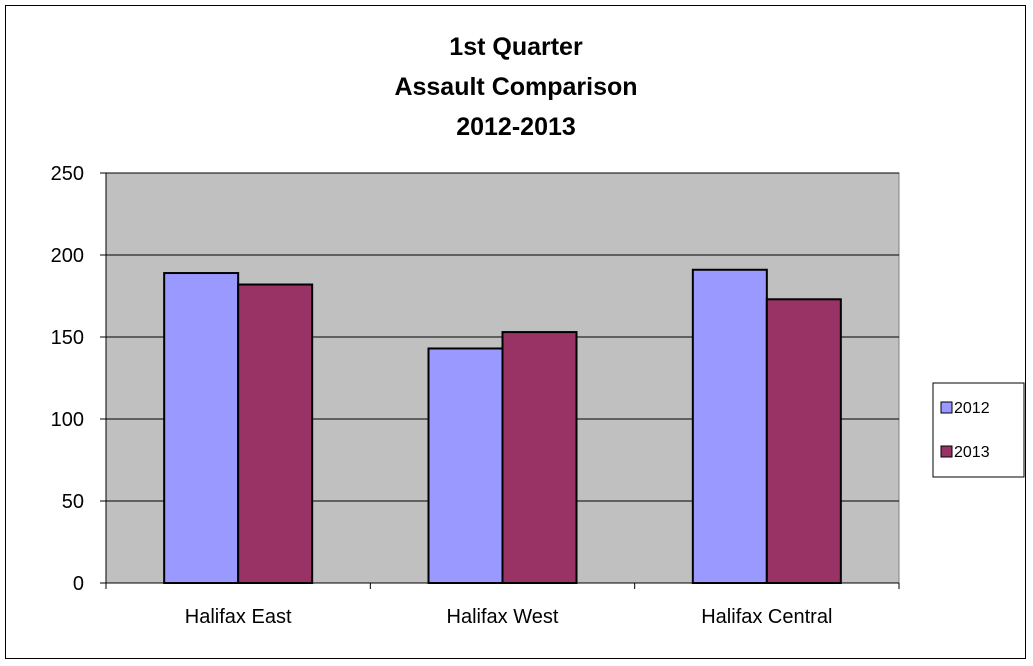 The image size is (1033, 666). What do you see at coordinates (972, 408) in the screenshot?
I see `legend-label-2012: 2012` at bounding box center [972, 408].